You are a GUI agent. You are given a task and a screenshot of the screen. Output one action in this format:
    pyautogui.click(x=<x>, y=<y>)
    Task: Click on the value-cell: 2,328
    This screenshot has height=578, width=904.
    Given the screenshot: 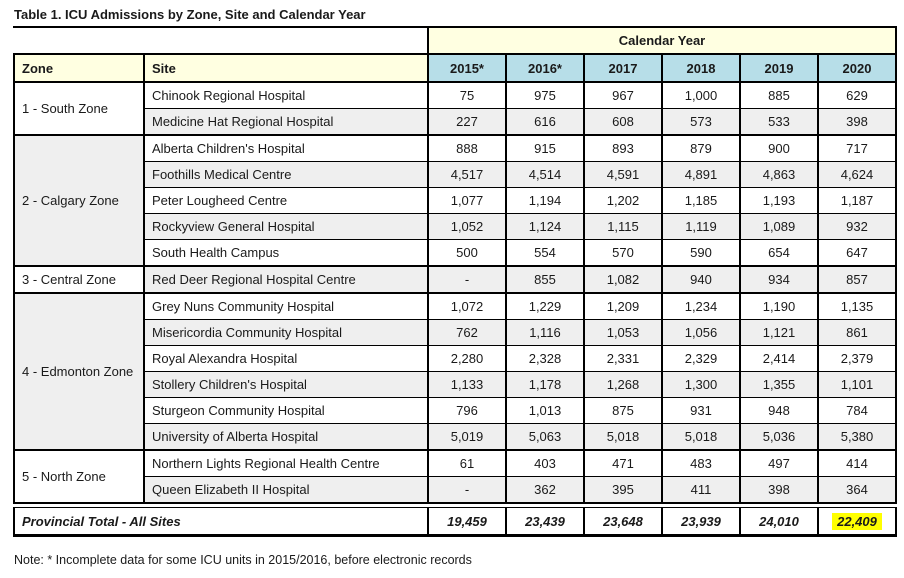 What is the action you would take?
    pyautogui.click(x=545, y=358)
    